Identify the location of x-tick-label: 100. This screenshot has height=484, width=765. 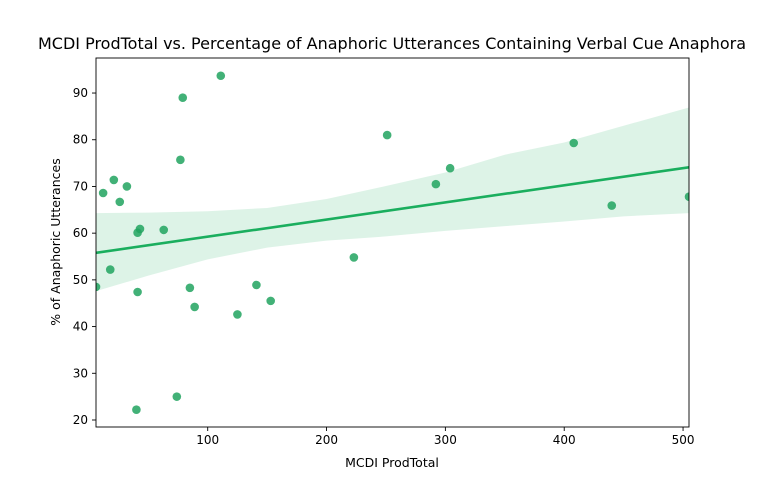
(207, 440).